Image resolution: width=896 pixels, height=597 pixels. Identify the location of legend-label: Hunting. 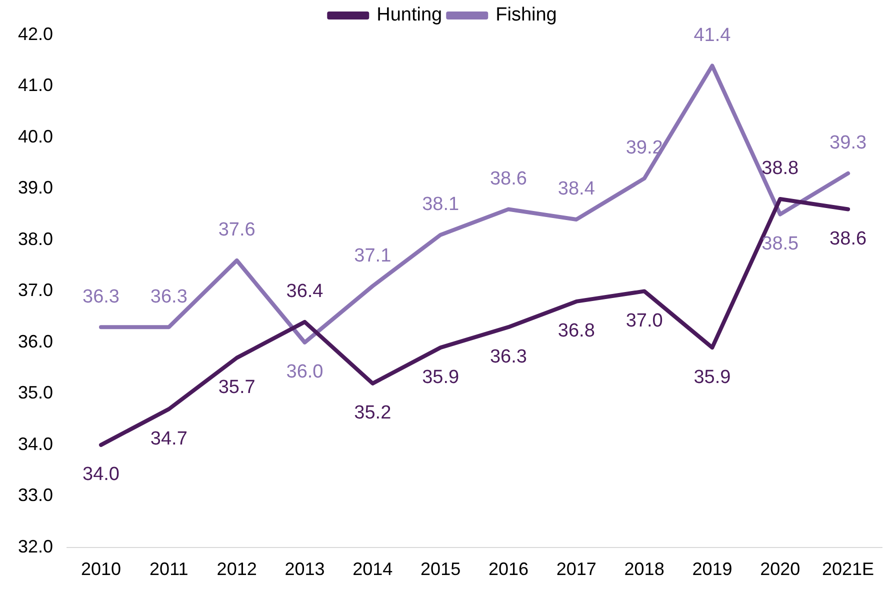
(409, 15).